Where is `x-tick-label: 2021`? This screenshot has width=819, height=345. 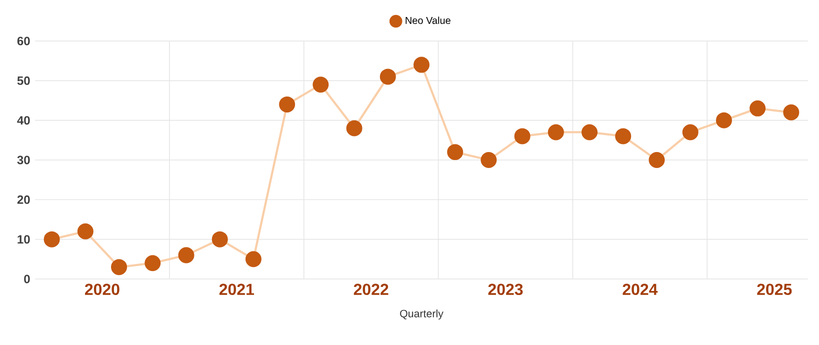 x-tick-label: 2021 is located at coordinates (236, 290).